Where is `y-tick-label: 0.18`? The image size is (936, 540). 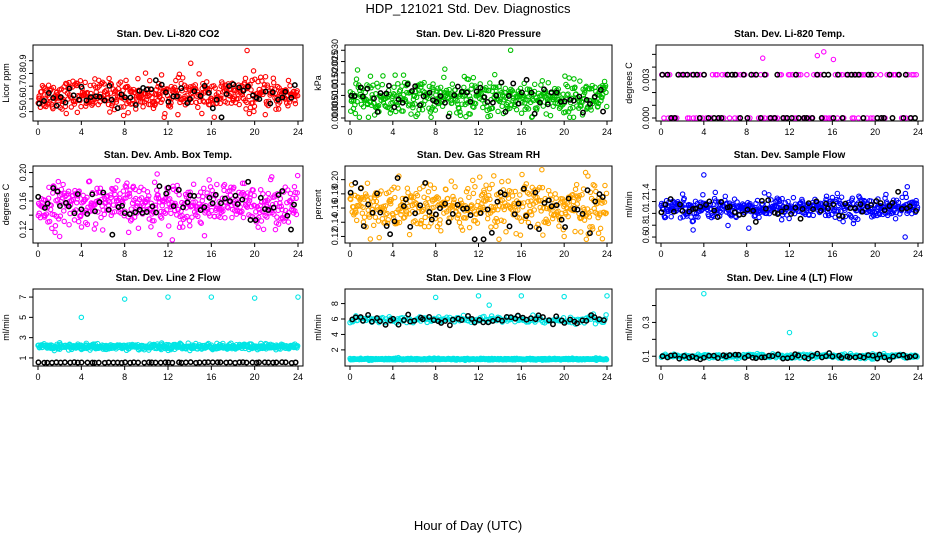
y-tick-label: 0.18 is located at coordinates (335, 194).